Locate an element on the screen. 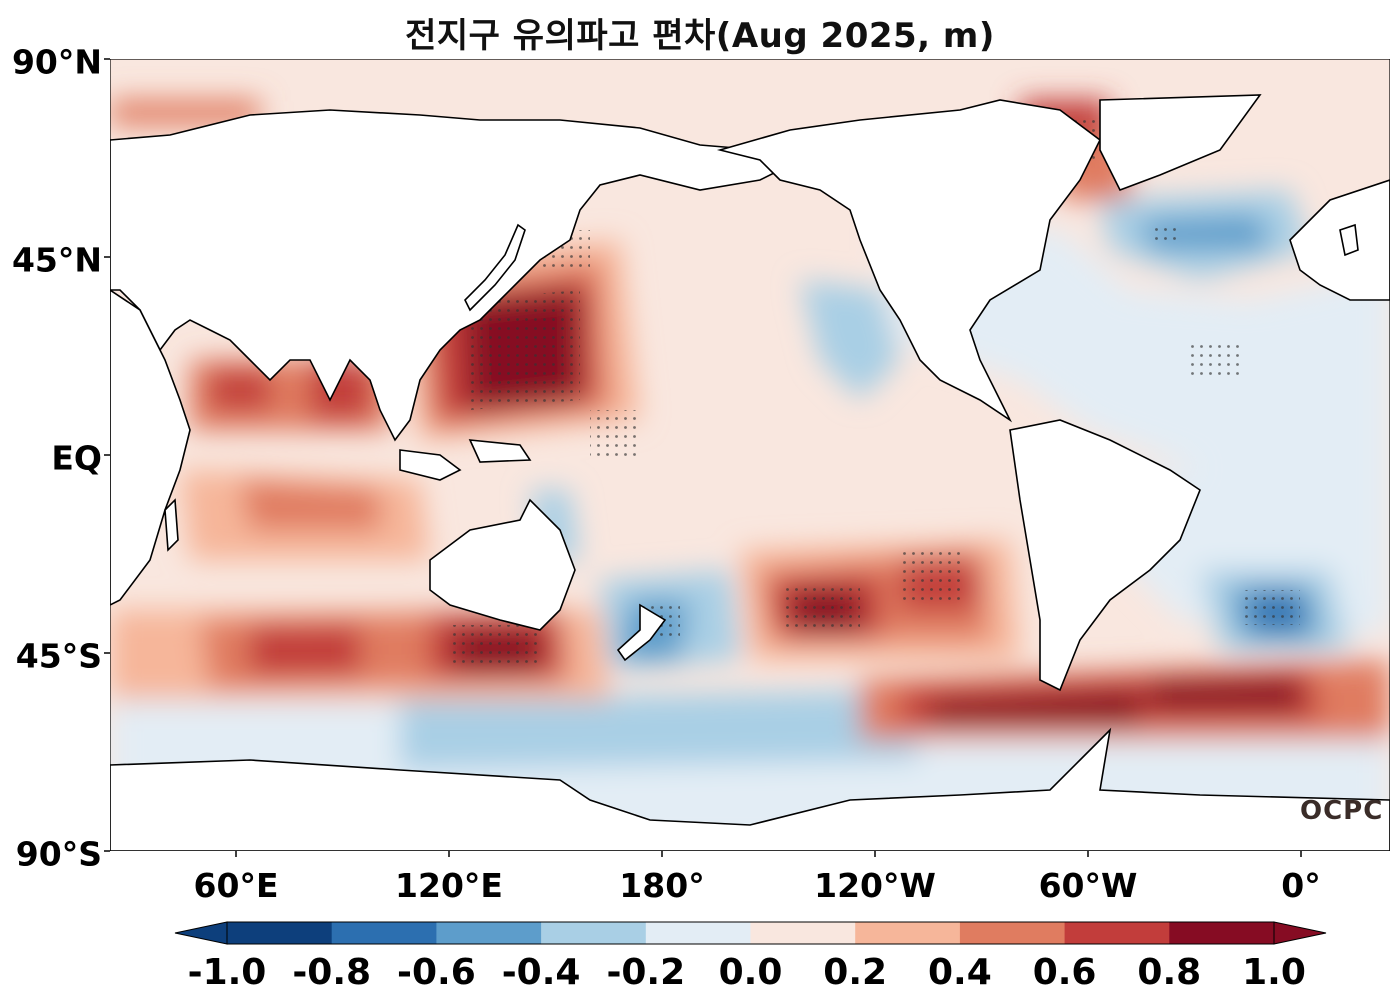 The image size is (1400, 1005). colorbar-tick-label: -0.8 is located at coordinates (332, 972).